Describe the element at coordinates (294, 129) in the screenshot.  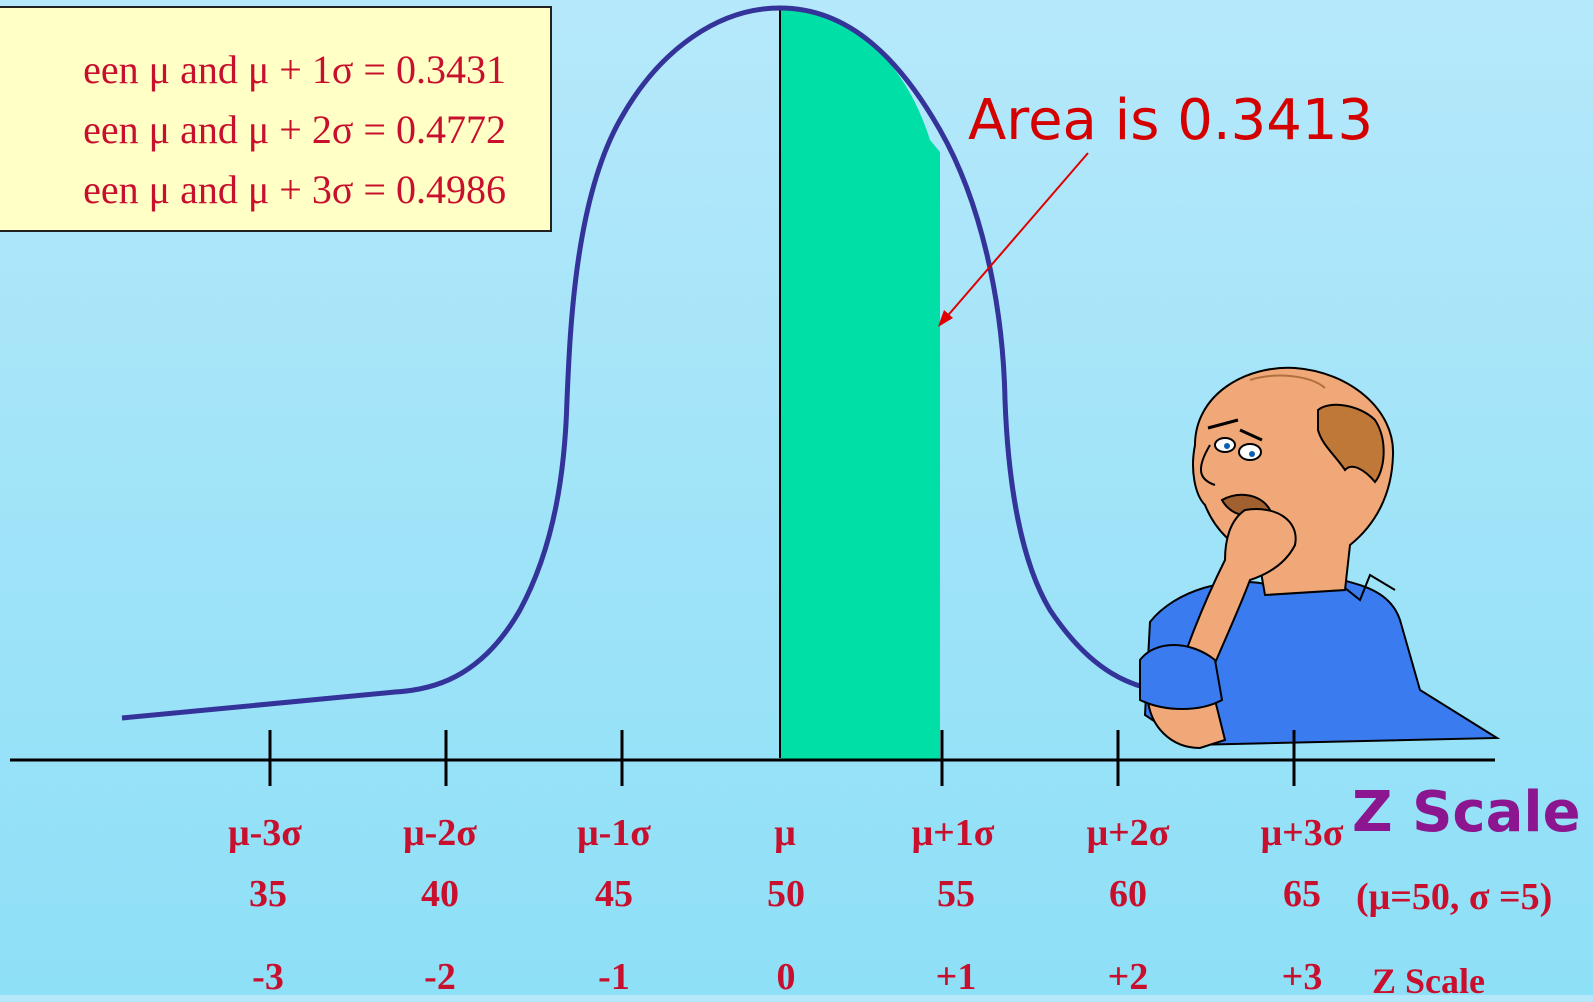
I see `info-line-2: een μ and μ + 2σ = 0.4772` at that location.